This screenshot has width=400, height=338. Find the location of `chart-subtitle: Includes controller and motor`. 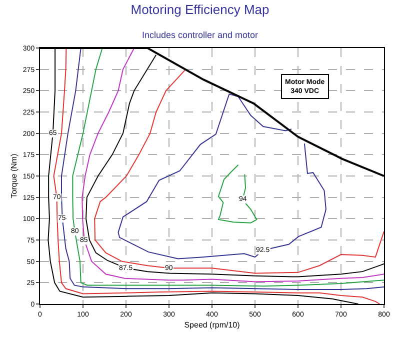

chart-subtitle: Includes controller and motor is located at coordinates (200, 35).